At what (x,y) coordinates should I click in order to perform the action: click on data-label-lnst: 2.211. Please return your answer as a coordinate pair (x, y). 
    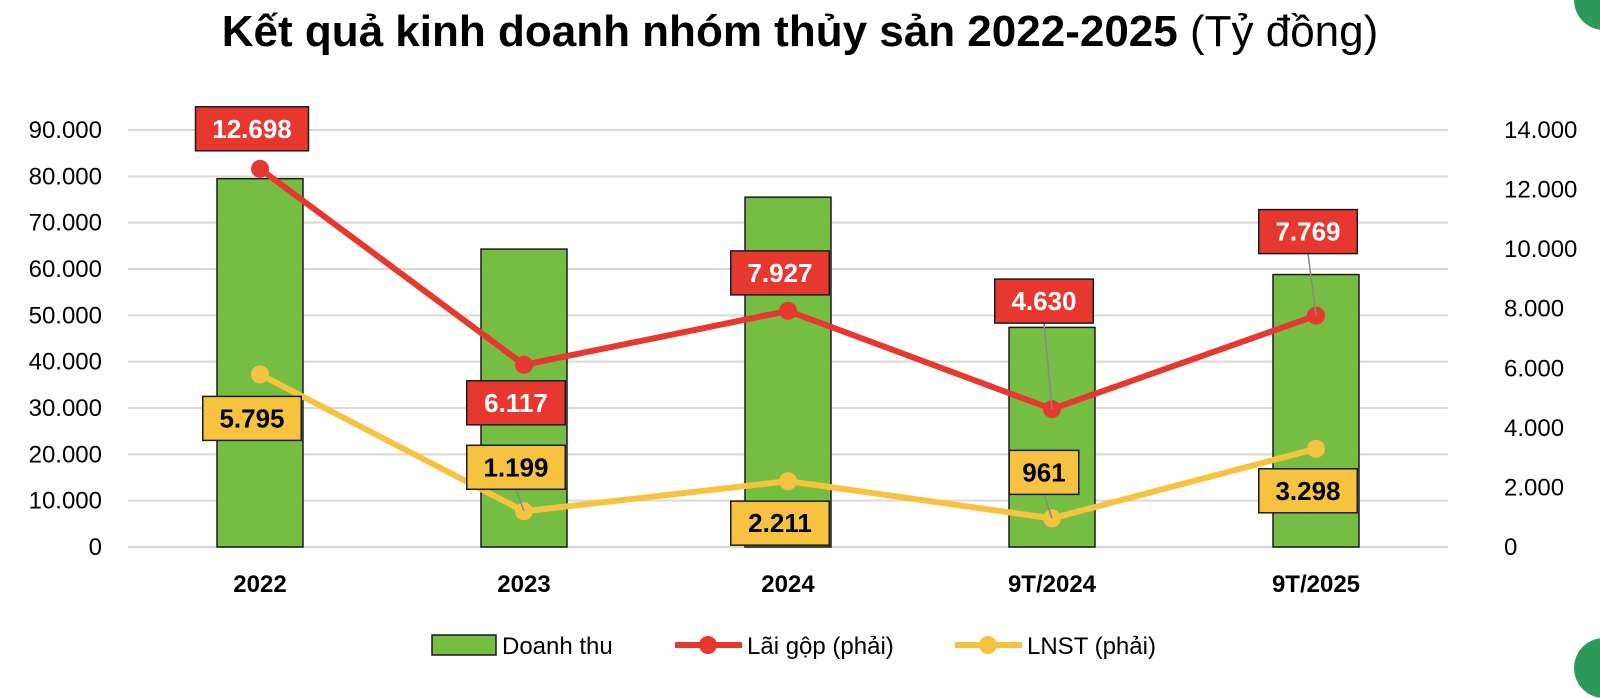
    Looking at the image, I should click on (780, 523).